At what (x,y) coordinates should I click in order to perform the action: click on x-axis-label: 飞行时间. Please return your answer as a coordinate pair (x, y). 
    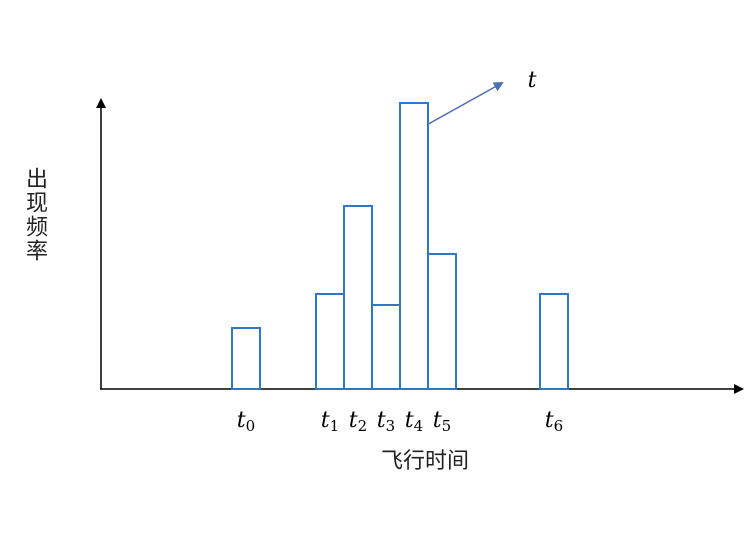
    Looking at the image, I should click on (425, 461).